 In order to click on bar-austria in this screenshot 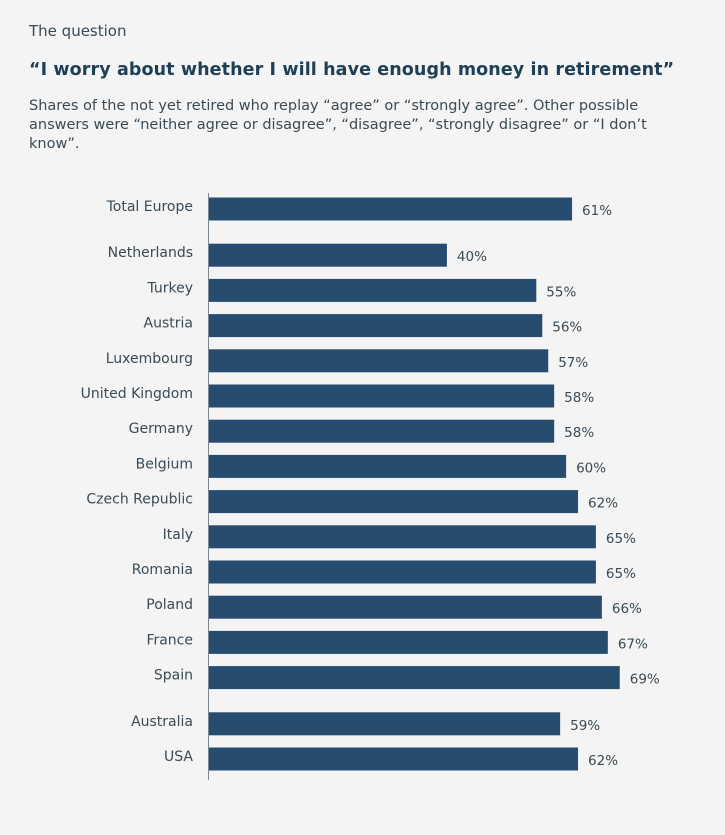, I will do `click(375, 326)`.